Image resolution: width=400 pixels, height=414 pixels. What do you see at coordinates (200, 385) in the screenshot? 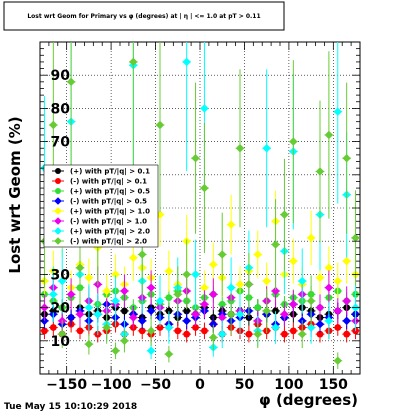
I see `x-tick-label: 0` at bounding box center [200, 385].